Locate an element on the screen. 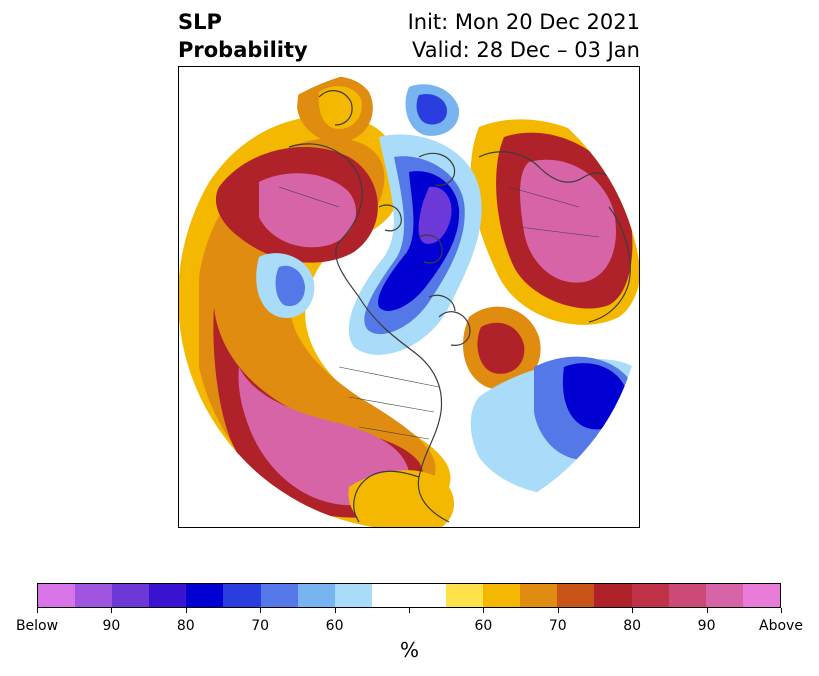 Image resolution: width=819 pixels, height=676 pixels. borders is located at coordinates (439, 313).